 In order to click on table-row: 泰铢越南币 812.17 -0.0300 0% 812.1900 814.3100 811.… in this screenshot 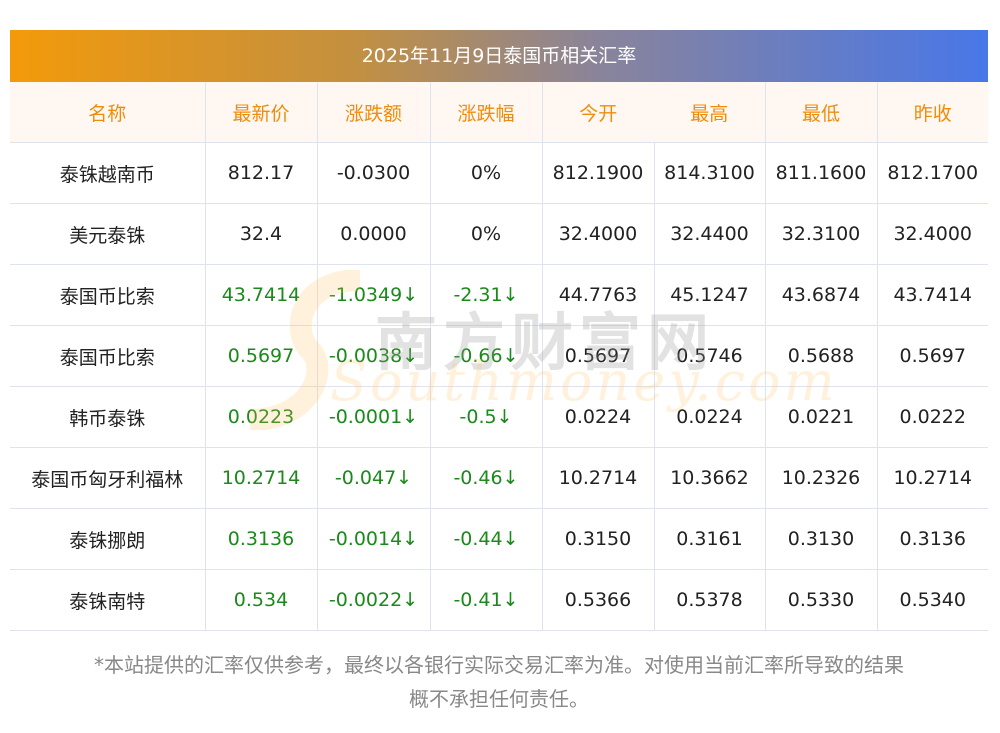, I will do `click(499, 173)`.